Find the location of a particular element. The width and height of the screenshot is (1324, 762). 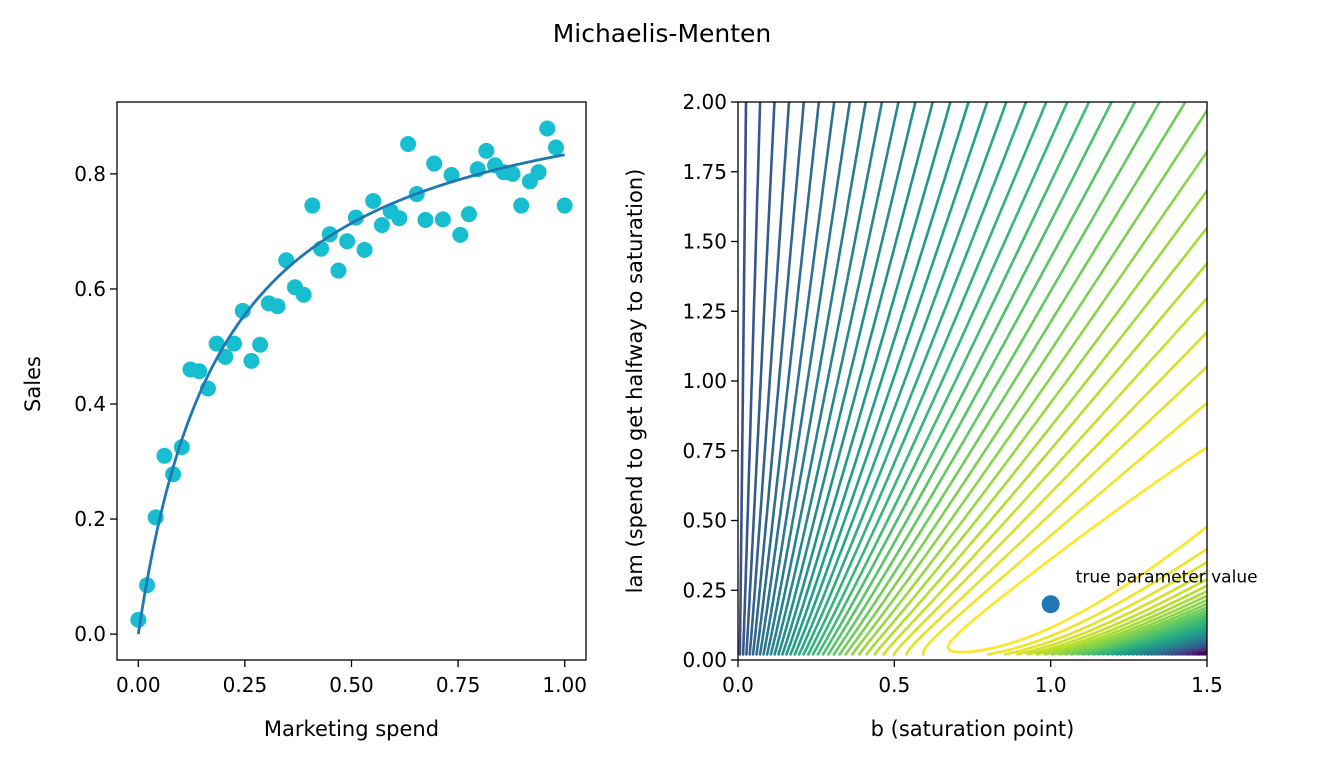

true-parameter-annotation: true parameter value is located at coordinates (1167, 577).